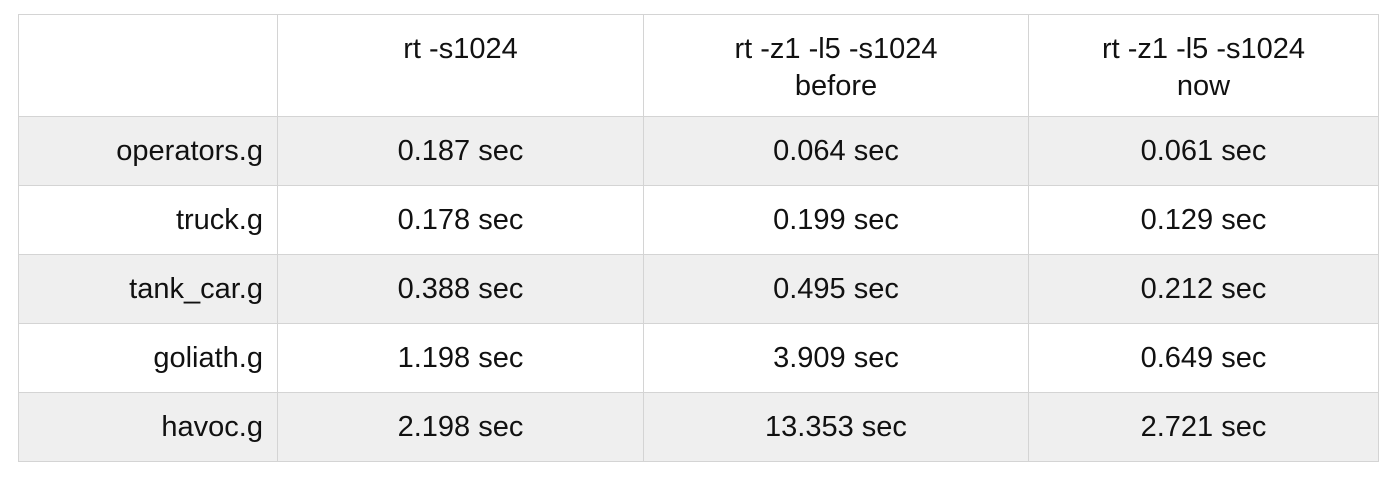  Describe the element at coordinates (460, 151) in the screenshot. I see `value-cell: 0.187 sec` at that location.